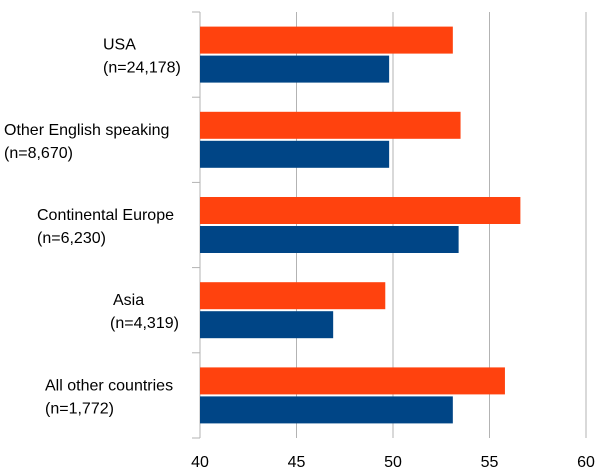 The height and width of the screenshot is (474, 606). I want to click on category-label-4: All other countries (n=1,772), so click(109, 397).